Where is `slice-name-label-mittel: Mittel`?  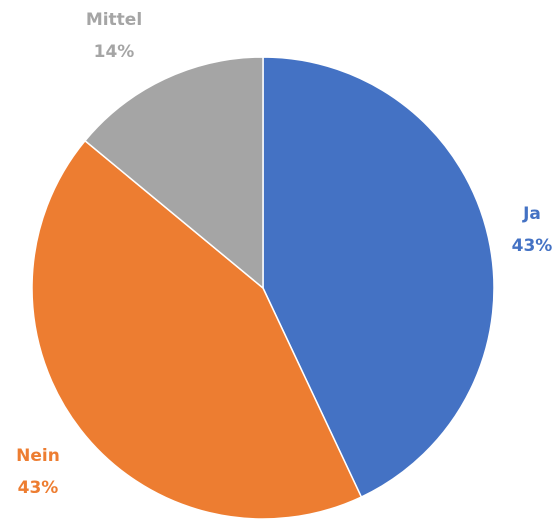 slice-name-label-mittel: Mittel is located at coordinates (114, 20).